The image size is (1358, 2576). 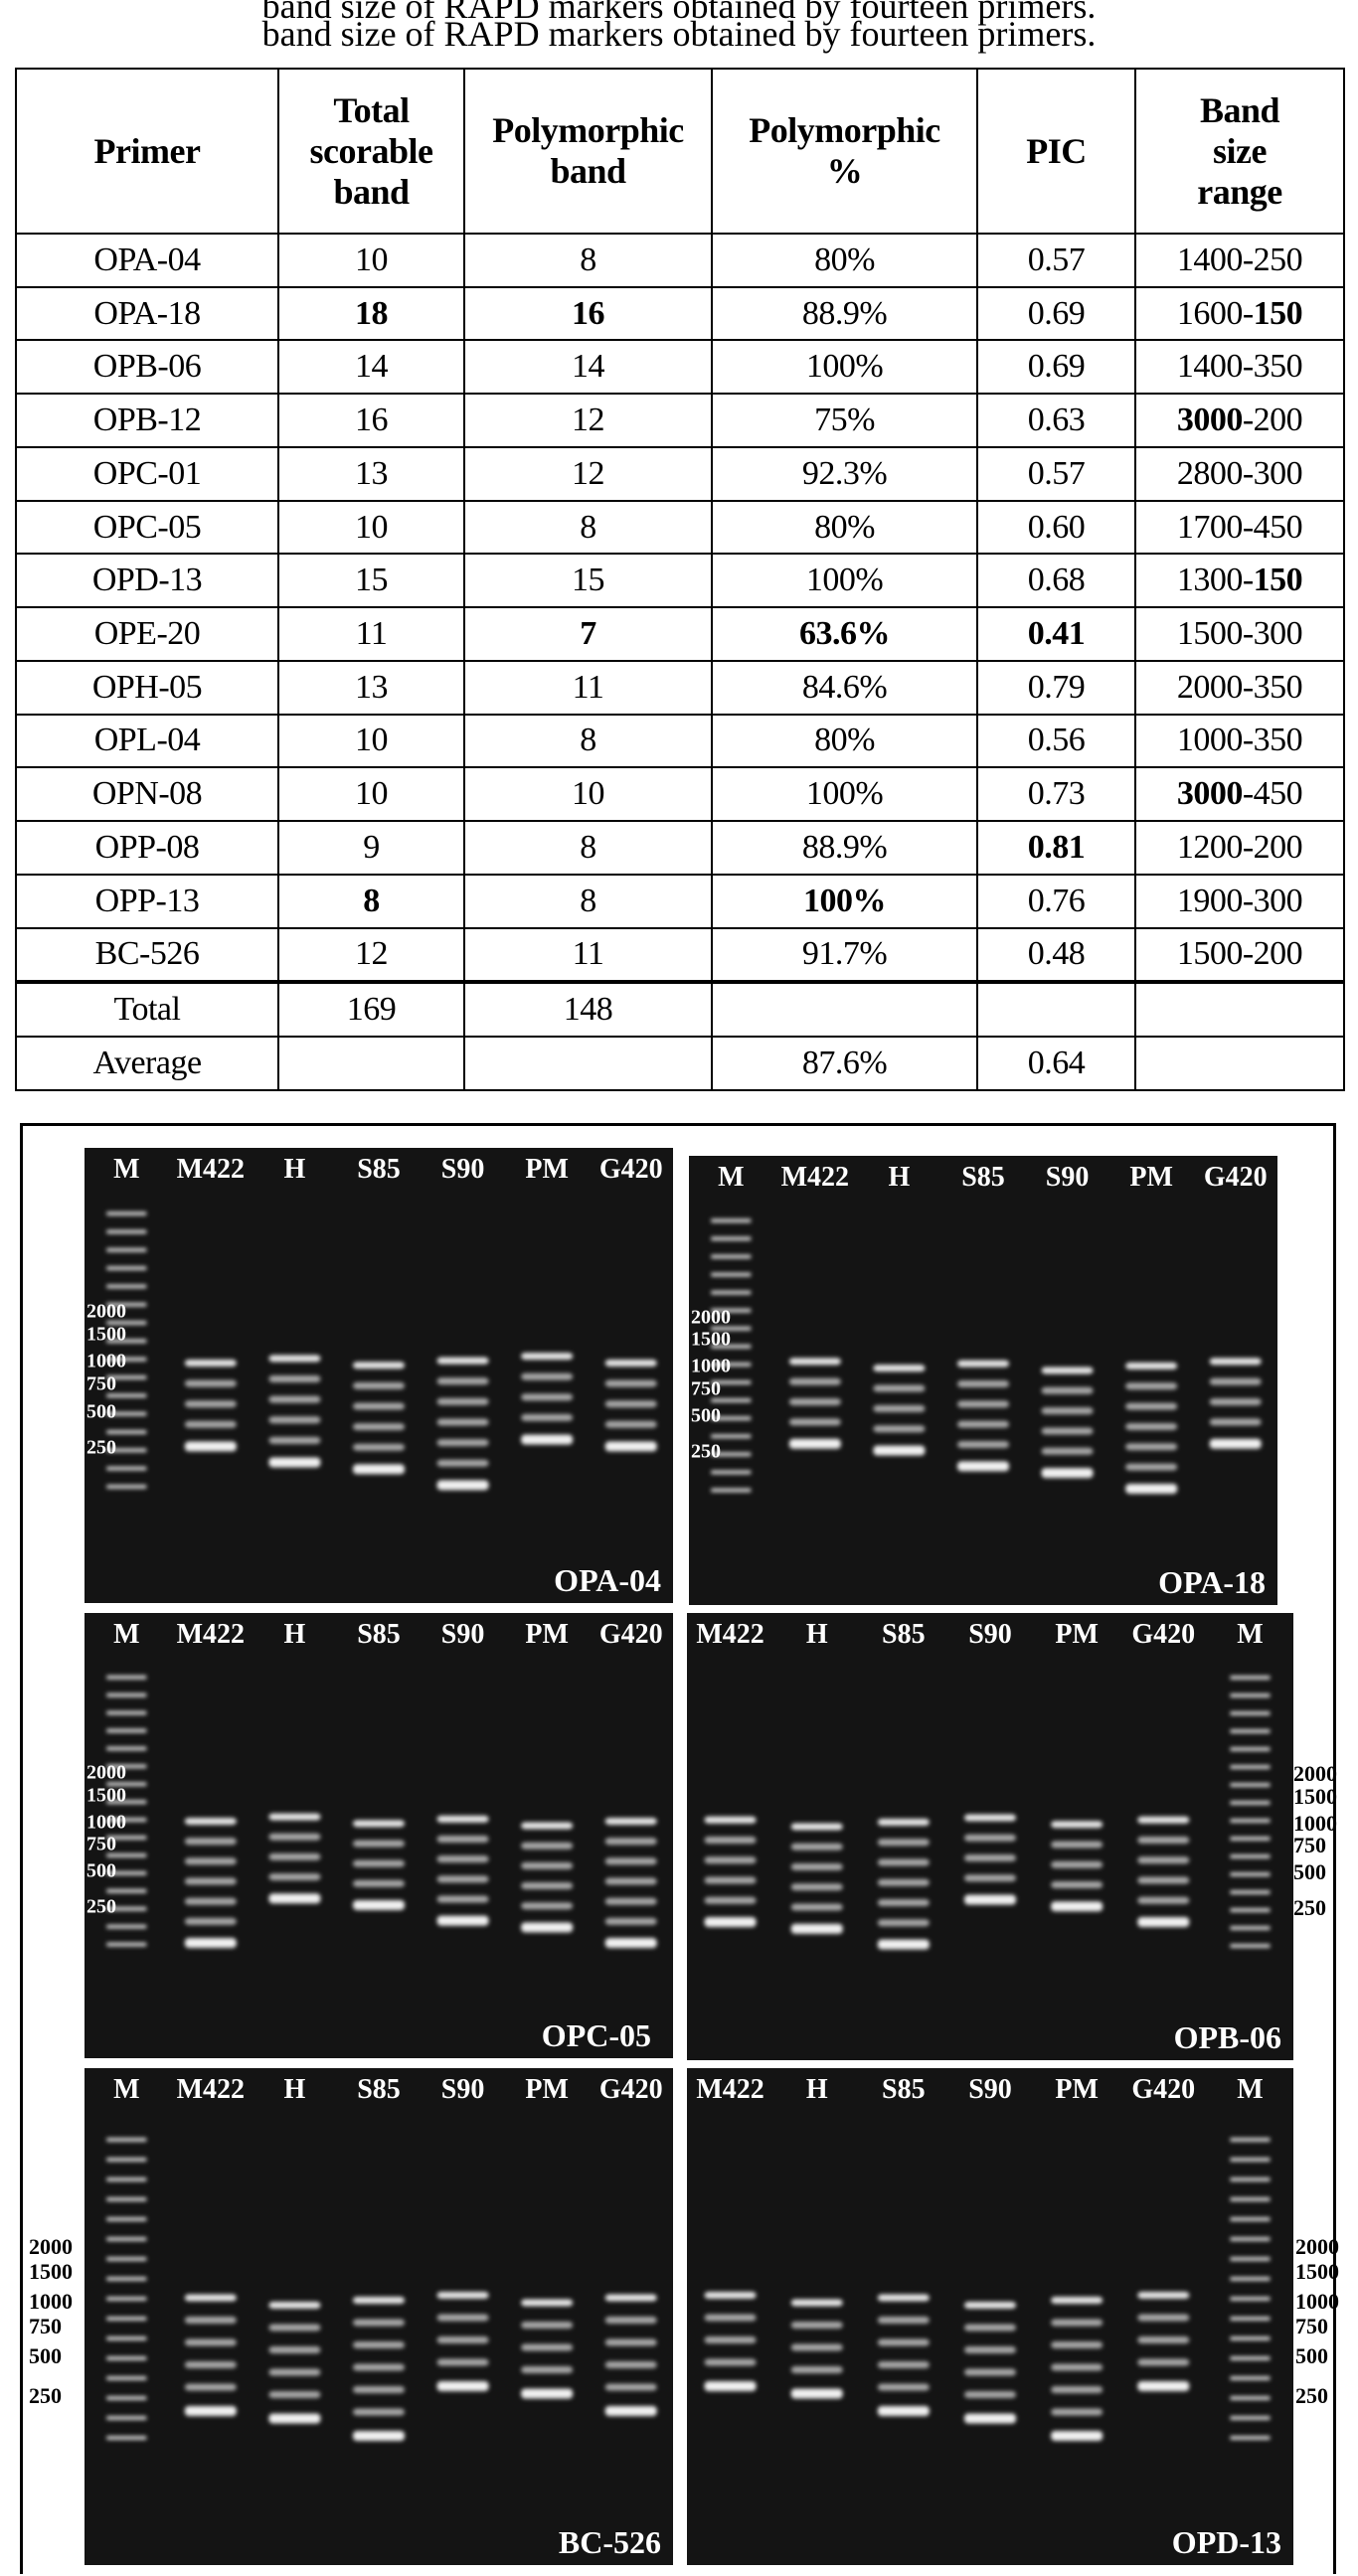 I want to click on range-high: 2800, so click(x=1210, y=473).